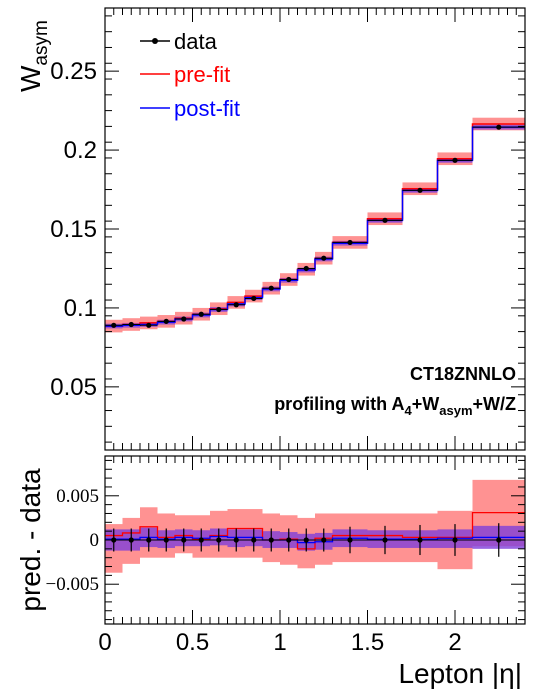 The image size is (540, 698). Describe the element at coordinates (80, 308) in the screenshot. I see `main-ytick-label: 0.1` at that location.